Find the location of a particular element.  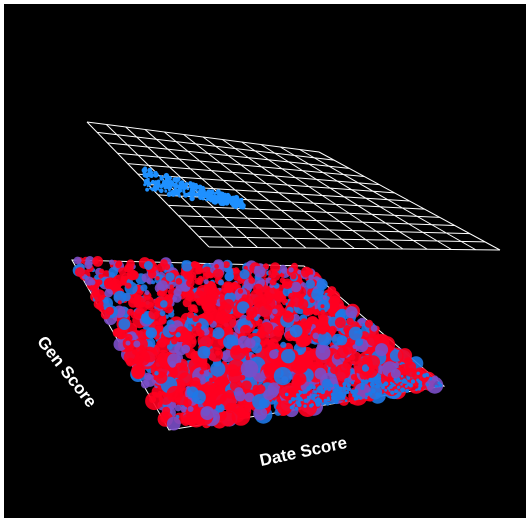

grid-line is located at coordinates (329, 230).